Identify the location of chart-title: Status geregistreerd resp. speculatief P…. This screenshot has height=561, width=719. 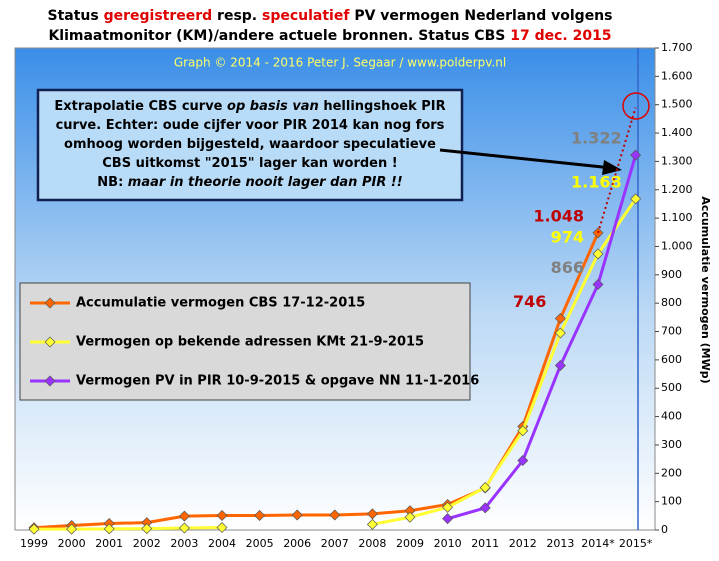
(329, 16).